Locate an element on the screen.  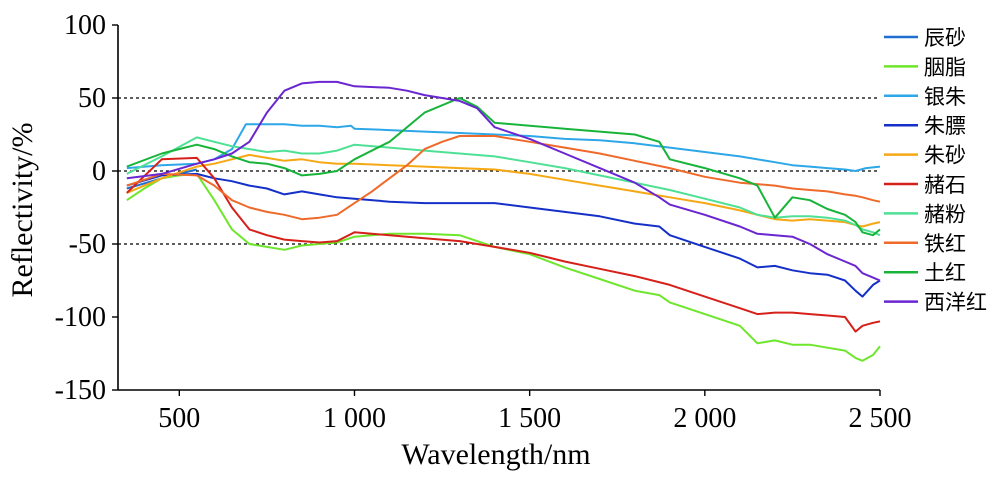
legend-item: 银朱 is located at coordinates (925, 97).